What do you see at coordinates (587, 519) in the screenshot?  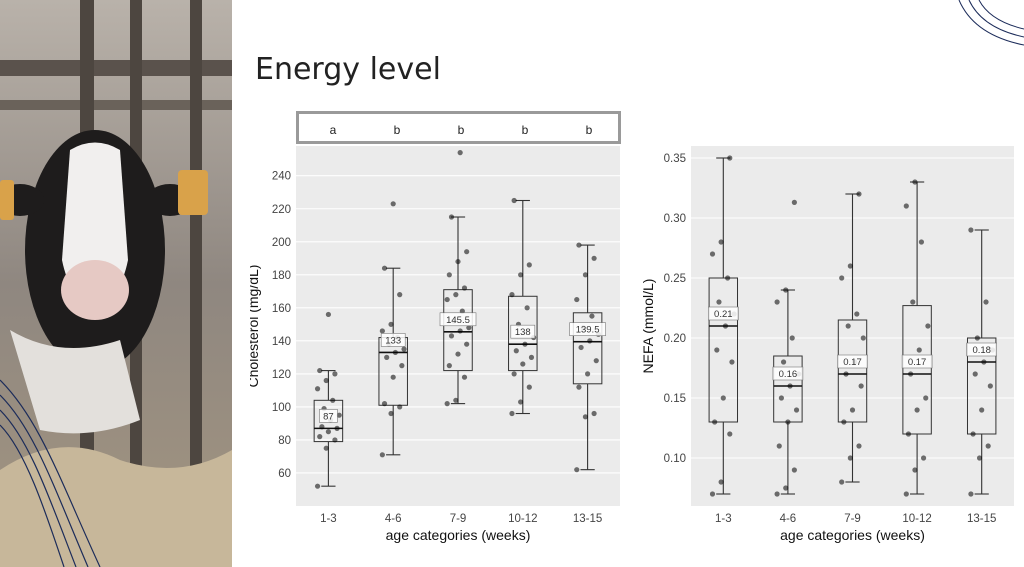 I see `x-tick-label: 13-15` at bounding box center [587, 519].